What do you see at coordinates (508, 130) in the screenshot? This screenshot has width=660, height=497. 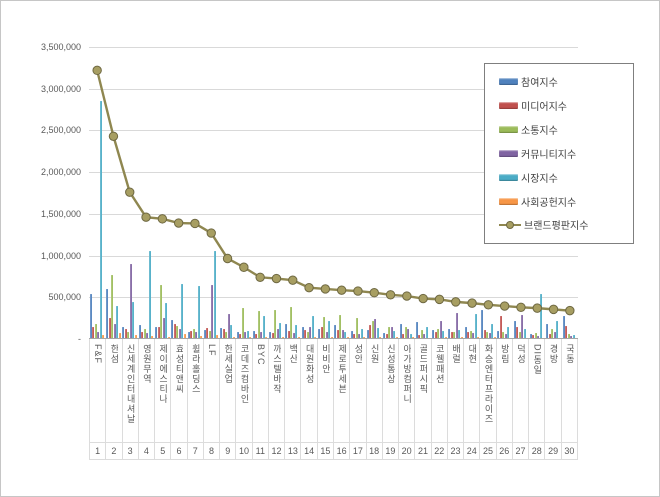 I see `legend-bar-swatch-icon` at bounding box center [508, 130].